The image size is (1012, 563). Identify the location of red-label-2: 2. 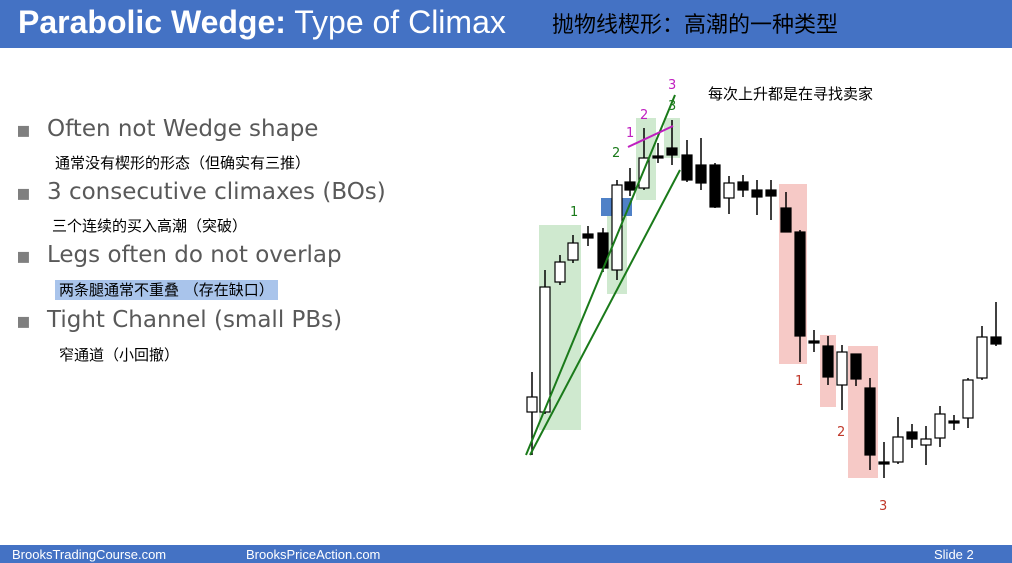
(841, 432).